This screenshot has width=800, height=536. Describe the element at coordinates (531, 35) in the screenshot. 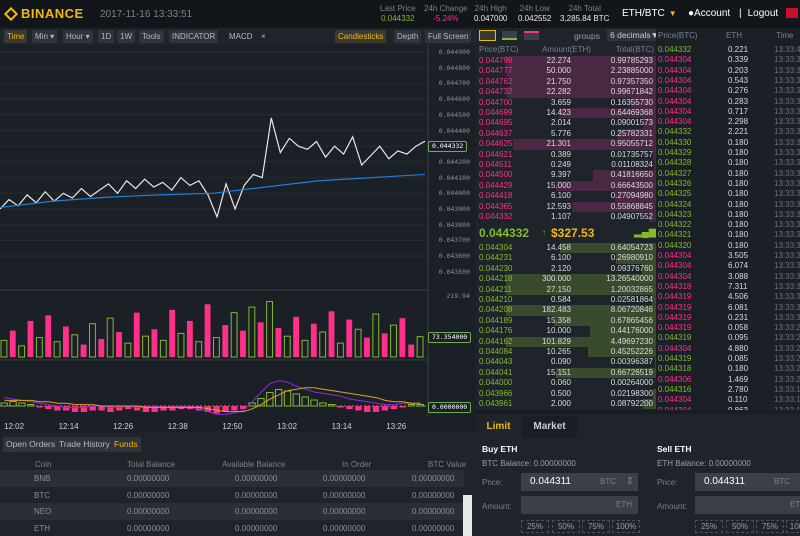

I see `book-asks-view-icon` at that location.